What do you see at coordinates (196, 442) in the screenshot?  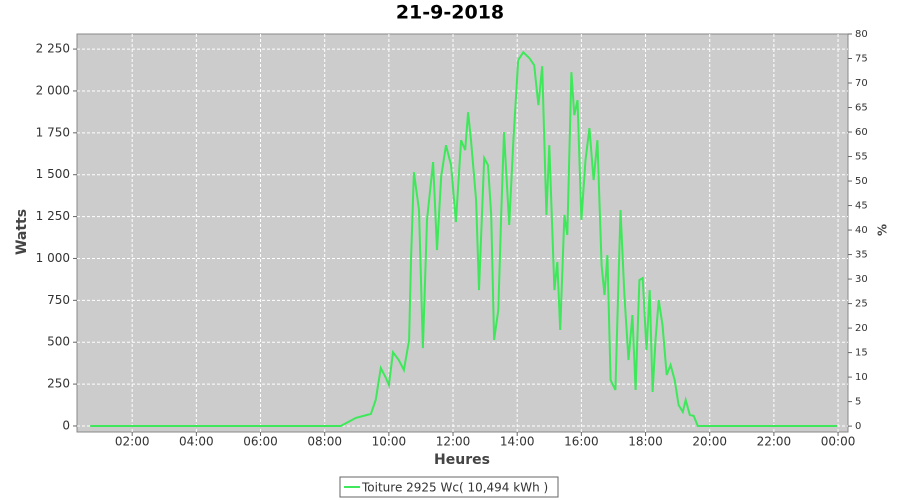 I see `x-tick-label: 04:00` at bounding box center [196, 442].